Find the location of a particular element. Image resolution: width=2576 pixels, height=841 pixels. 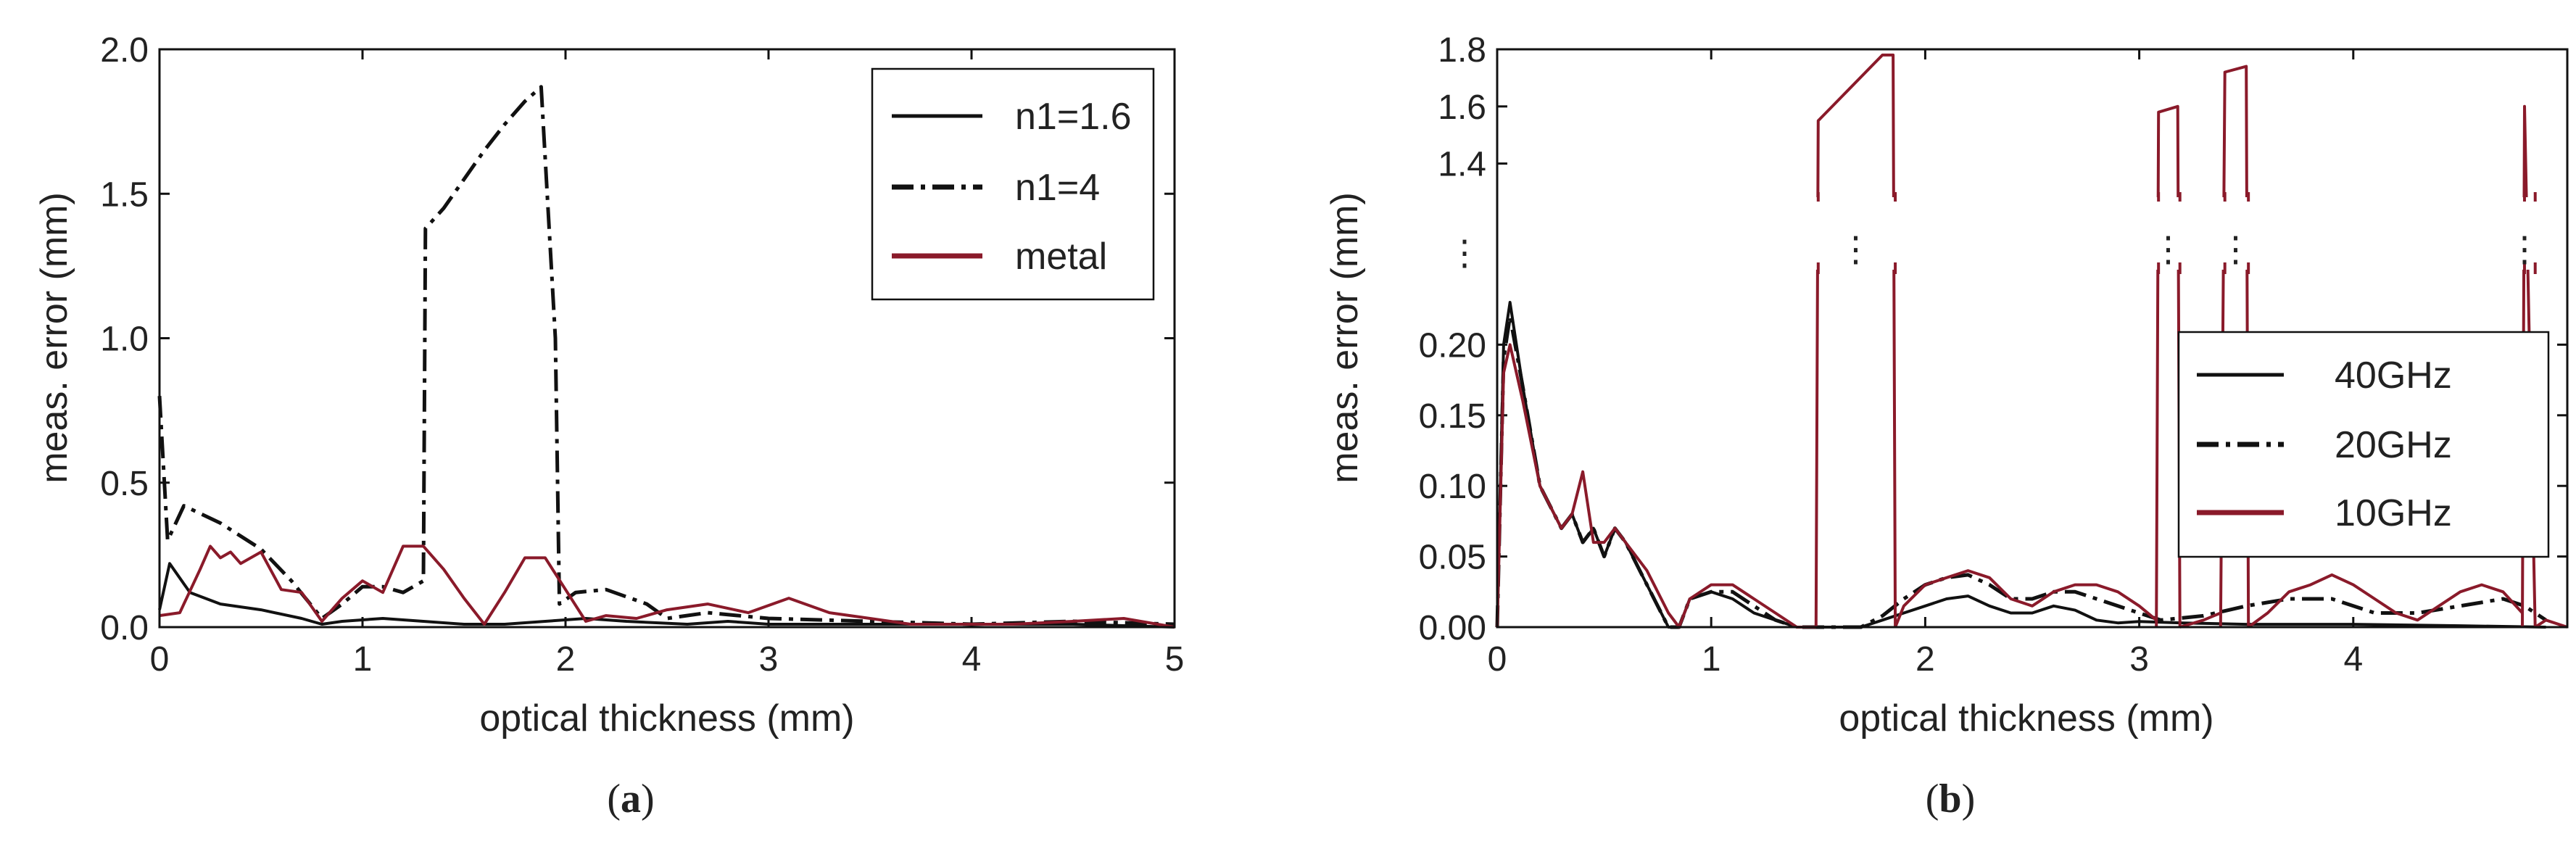

panel-a-y-tick-label: 0.5 is located at coordinates (125, 484).